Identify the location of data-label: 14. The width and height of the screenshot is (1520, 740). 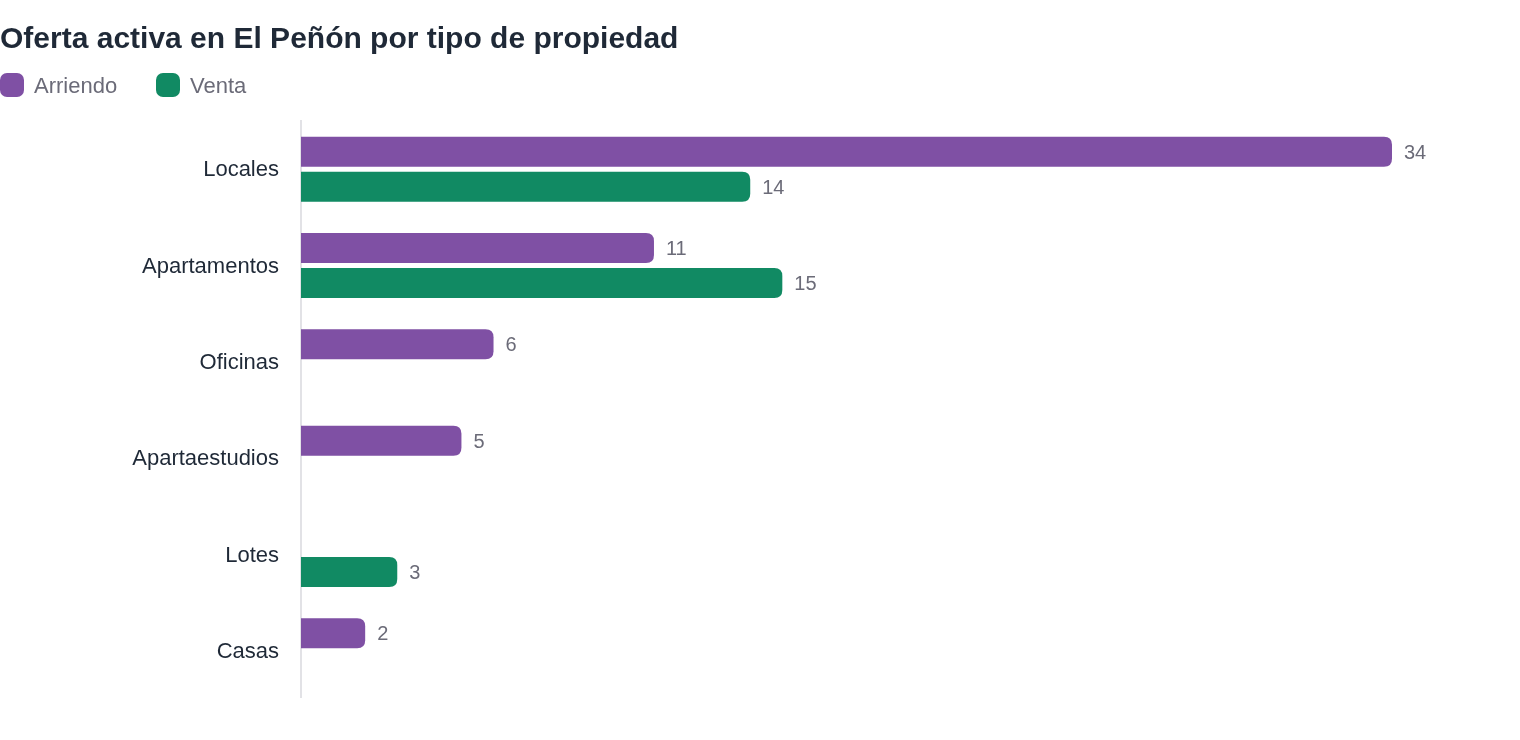
(773, 186).